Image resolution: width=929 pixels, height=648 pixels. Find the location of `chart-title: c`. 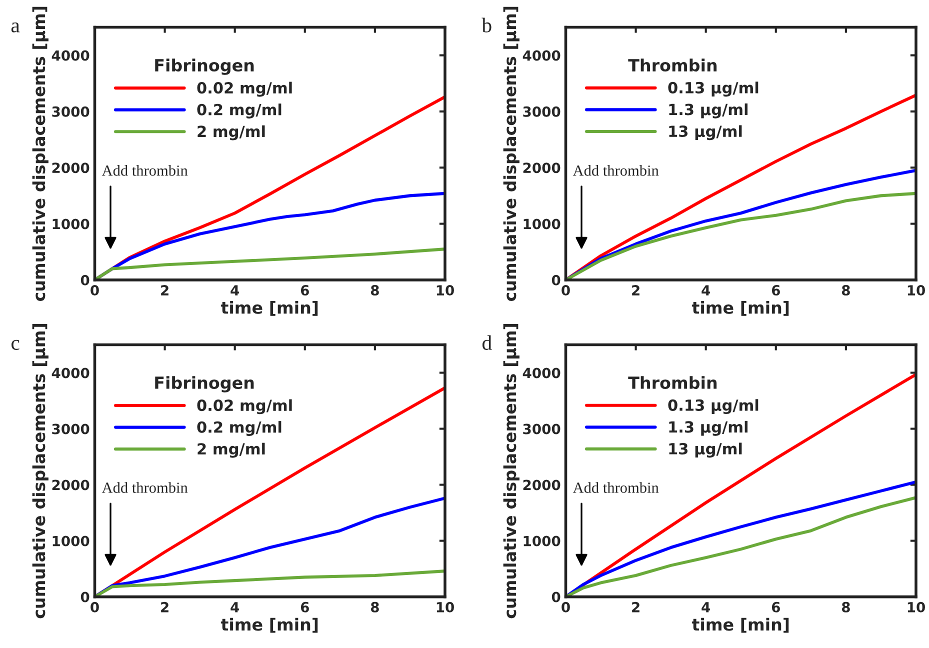

chart-title: c is located at coordinates (15, 345).